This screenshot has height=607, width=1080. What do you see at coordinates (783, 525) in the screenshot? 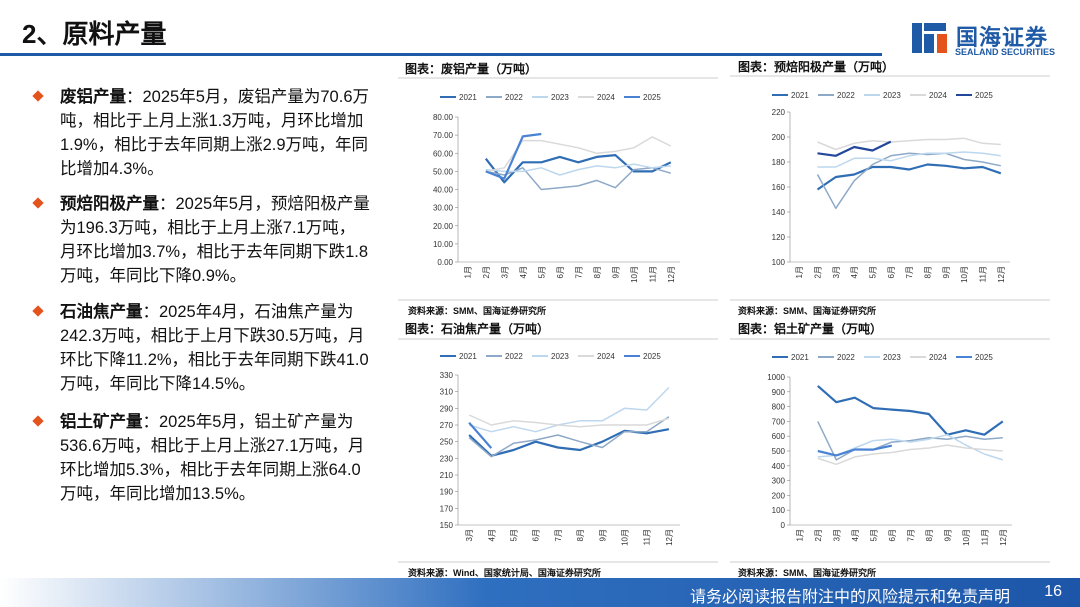
I see `y-tick-label: 0` at bounding box center [783, 525].